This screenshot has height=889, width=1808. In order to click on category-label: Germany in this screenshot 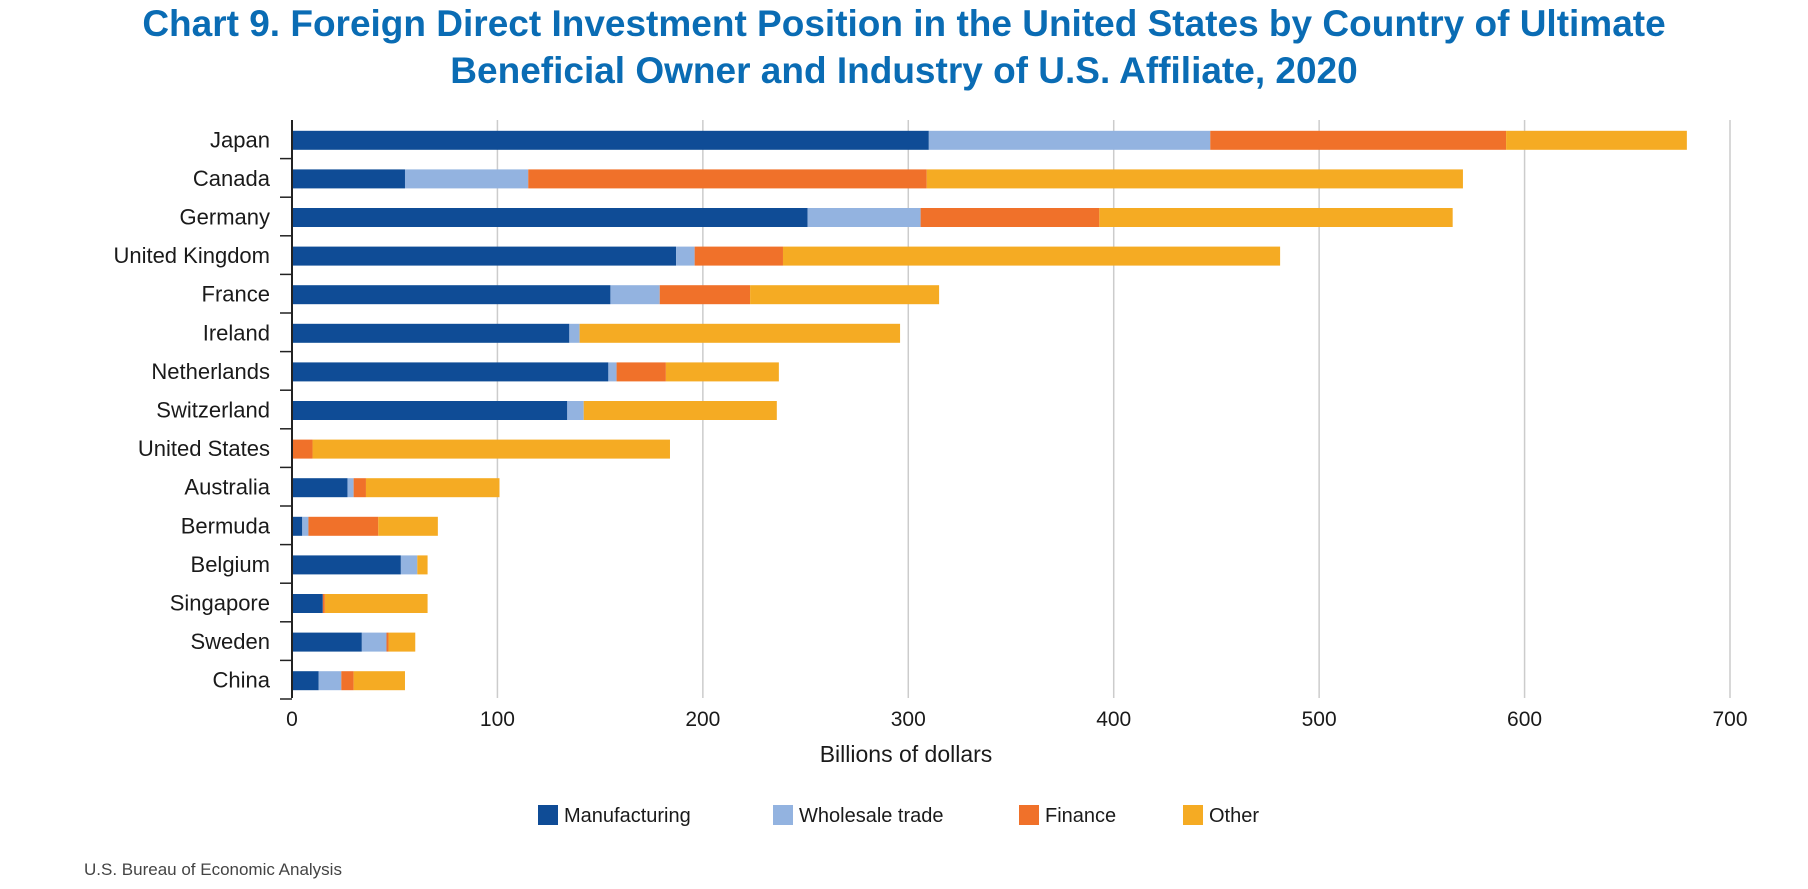, I will do `click(225, 217)`.